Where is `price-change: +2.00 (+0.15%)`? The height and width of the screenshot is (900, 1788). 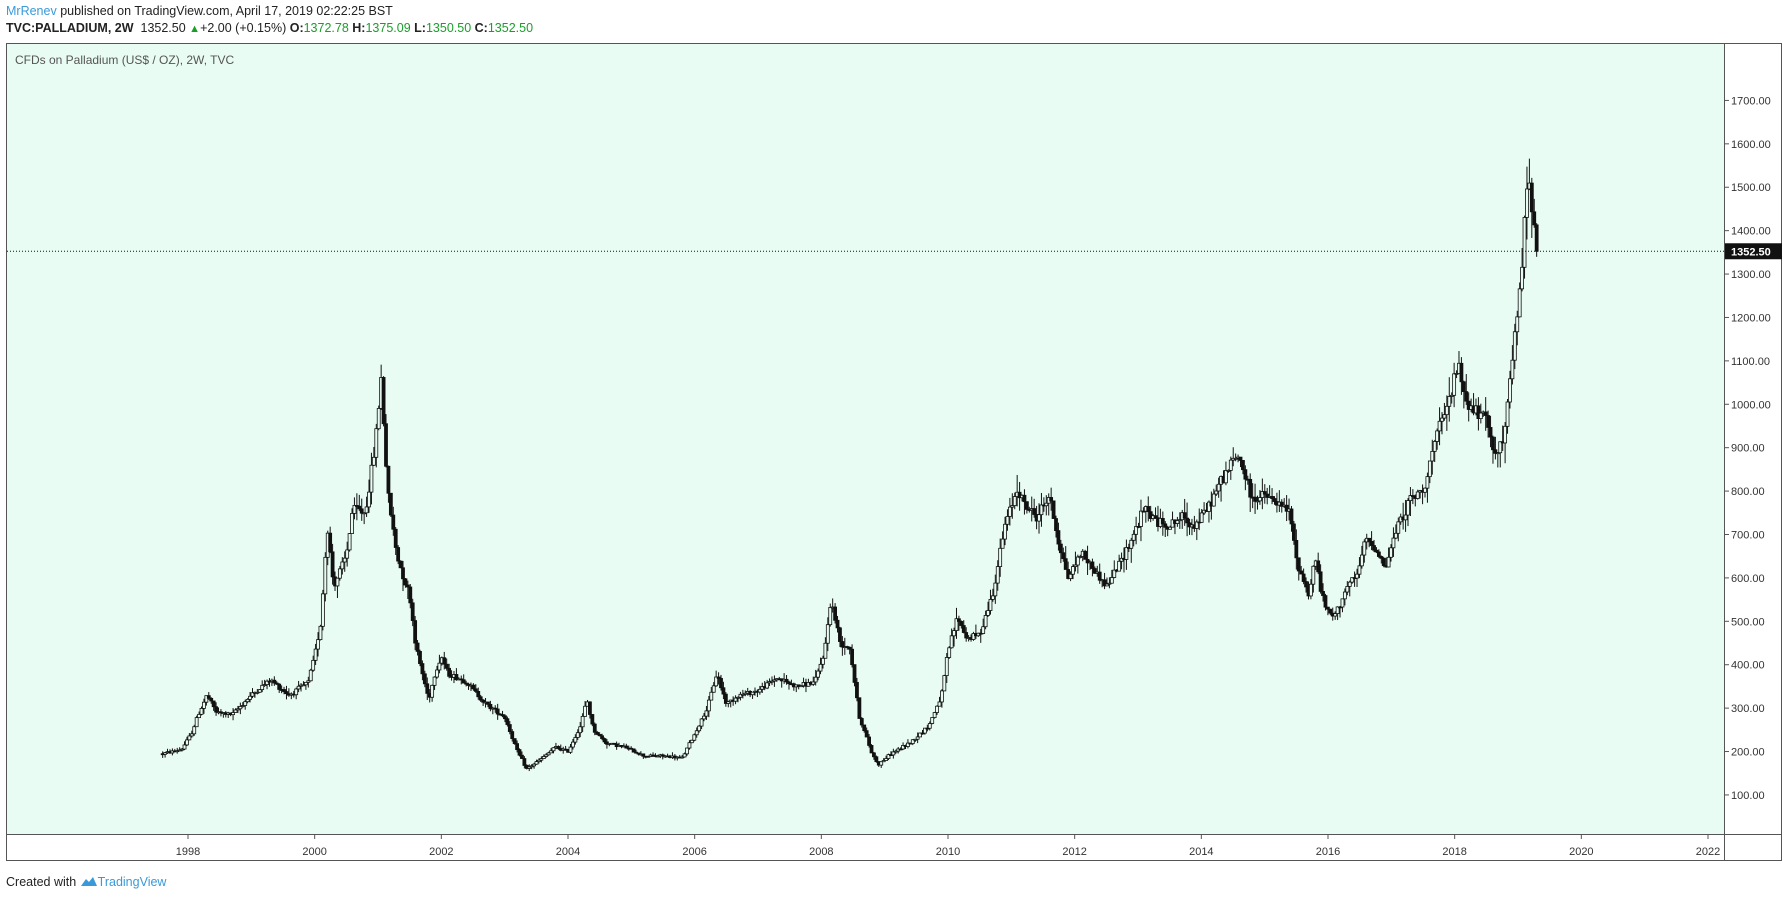
price-change: +2.00 (+0.15%) is located at coordinates (243, 28).